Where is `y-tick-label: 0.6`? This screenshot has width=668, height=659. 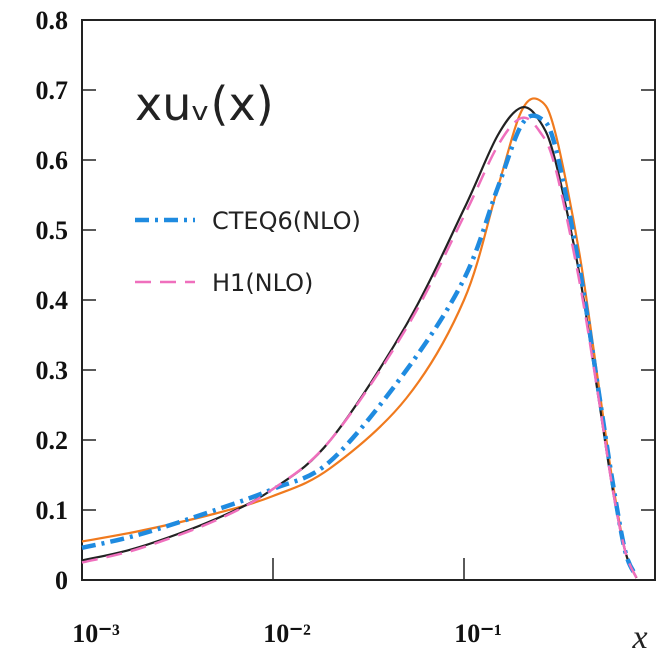
y-tick-label: 0.6 is located at coordinates (52, 160).